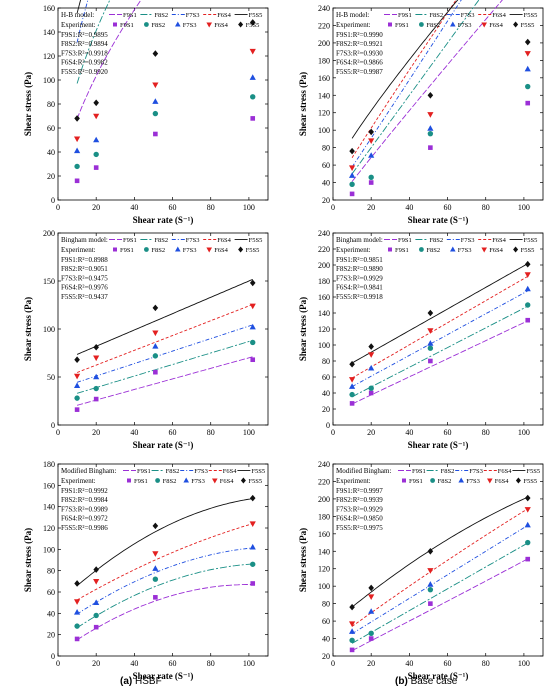 Image resolution: width=550 pixels, height=690 pixels. I want to click on y-tick-label: 50, so click(51, 377).